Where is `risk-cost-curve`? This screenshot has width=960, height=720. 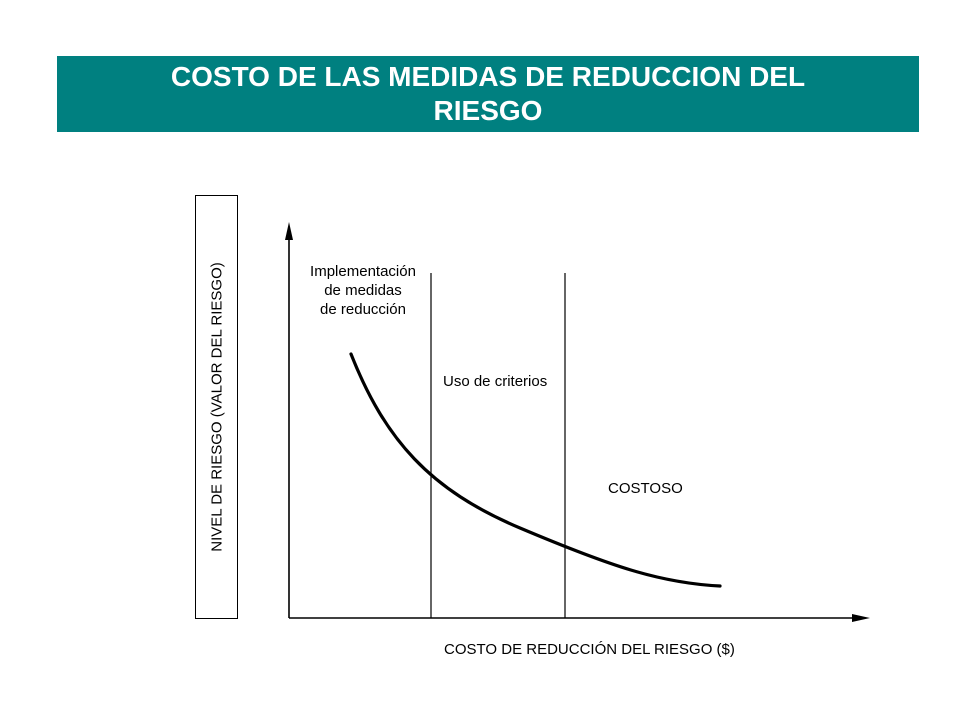
risk-cost-curve is located at coordinates (535, 470).